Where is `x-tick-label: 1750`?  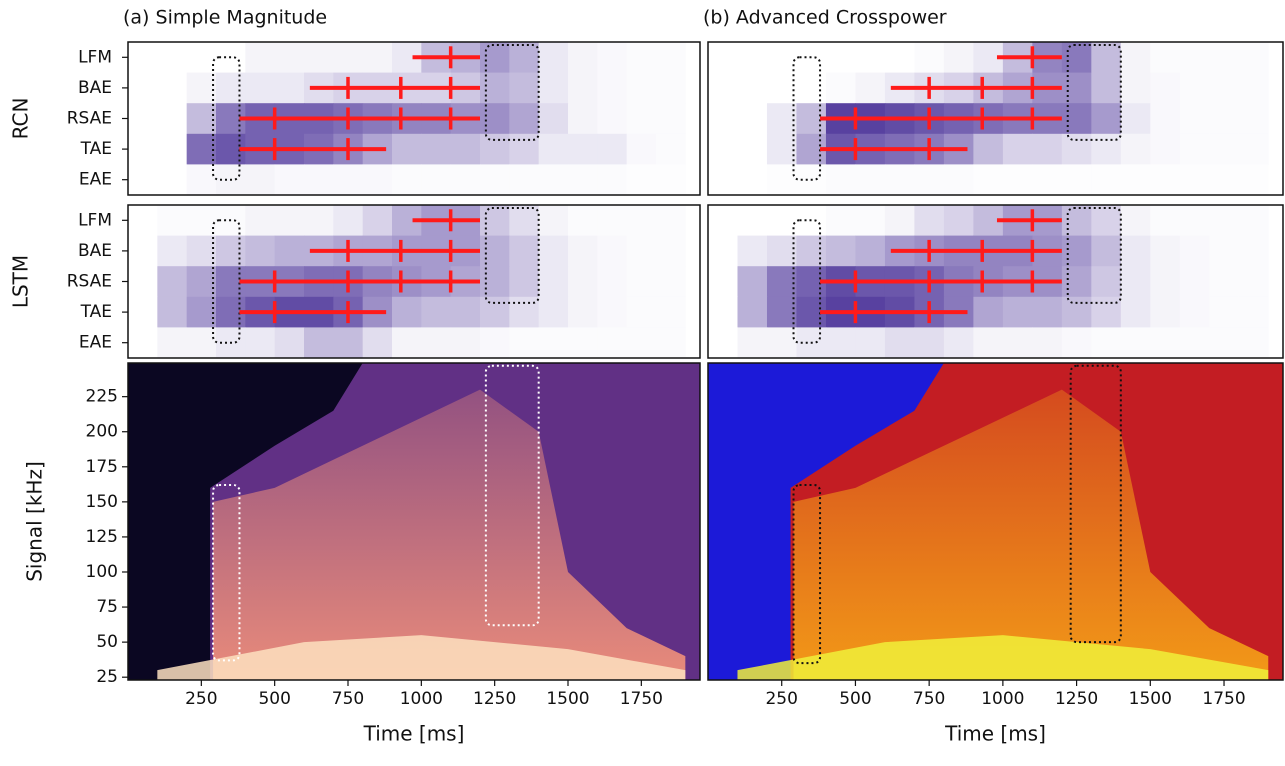
x-tick-label: 1750 is located at coordinates (1223, 699).